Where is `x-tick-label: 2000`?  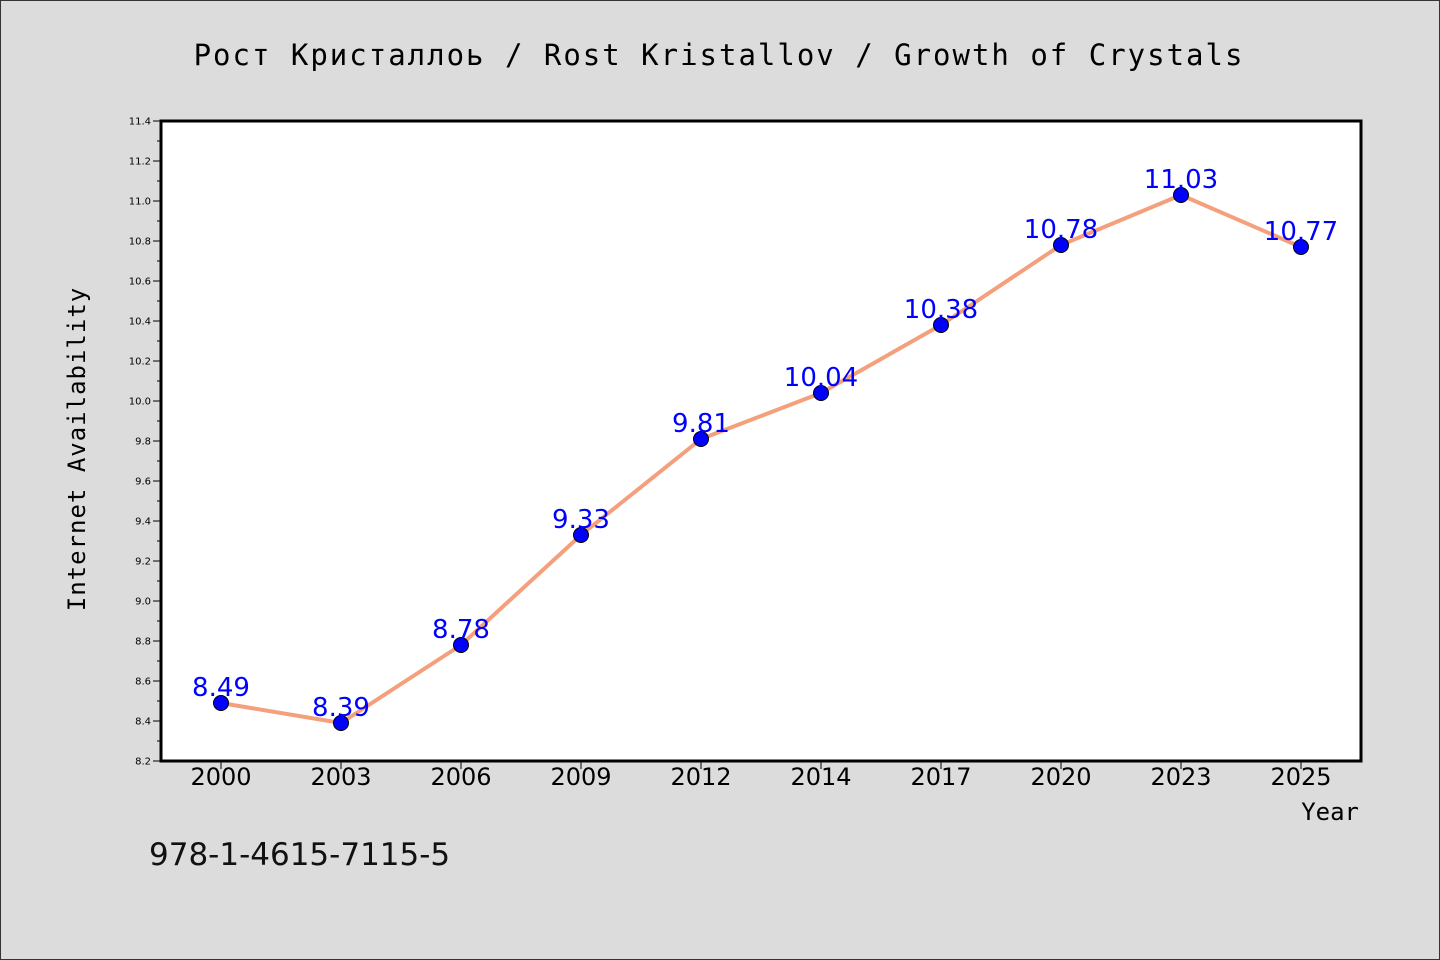
x-tick-label: 2000 is located at coordinates (220, 777).